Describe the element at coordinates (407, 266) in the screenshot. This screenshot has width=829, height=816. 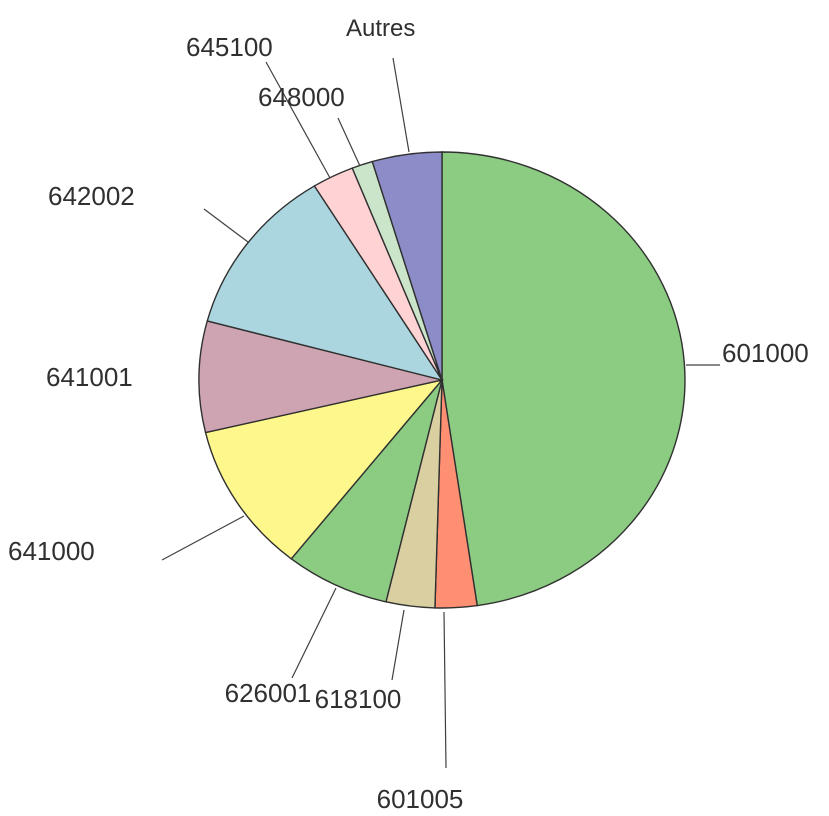
I see `pie-slice-autres` at that location.